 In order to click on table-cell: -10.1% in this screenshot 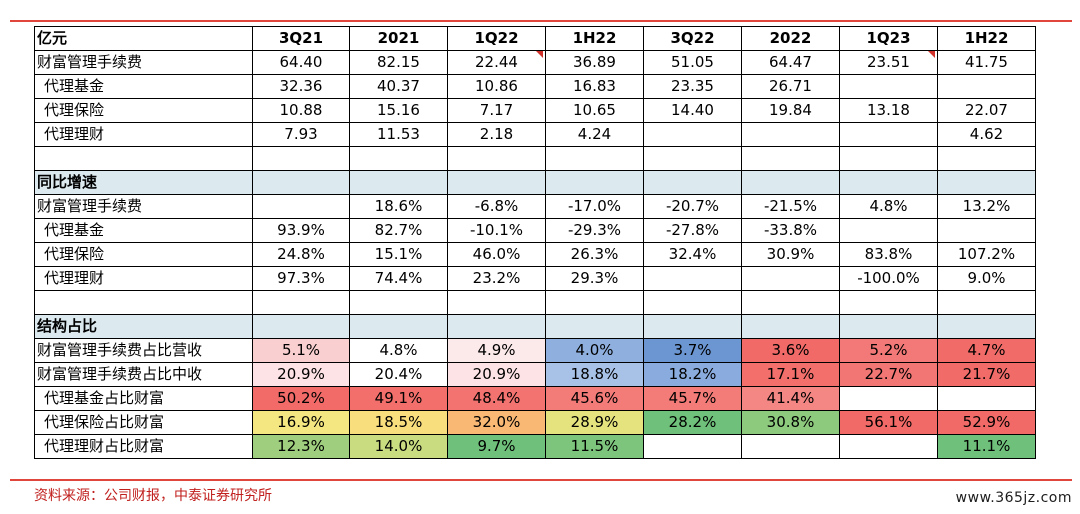, I will do `click(496, 230)`.